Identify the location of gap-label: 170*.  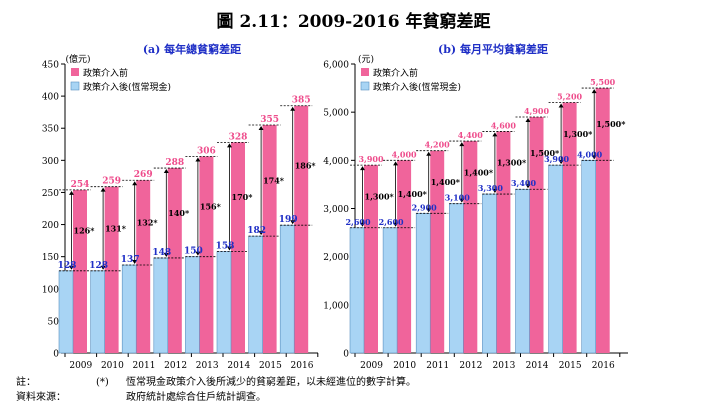
(243, 197).